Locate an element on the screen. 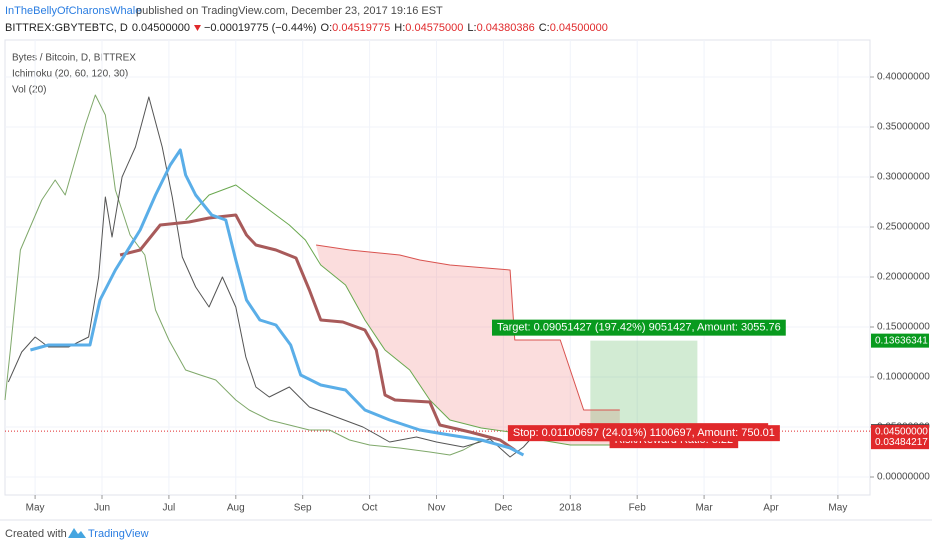 This screenshot has width=932, height=550. x-tick-label: Nov is located at coordinates (437, 508).